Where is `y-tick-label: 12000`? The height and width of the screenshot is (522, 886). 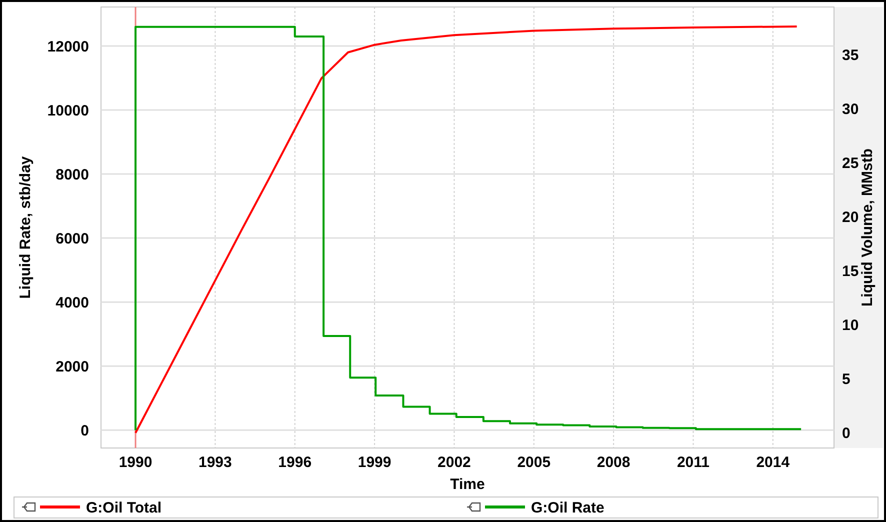 y-tick-label: 12000 is located at coordinates (68, 47).